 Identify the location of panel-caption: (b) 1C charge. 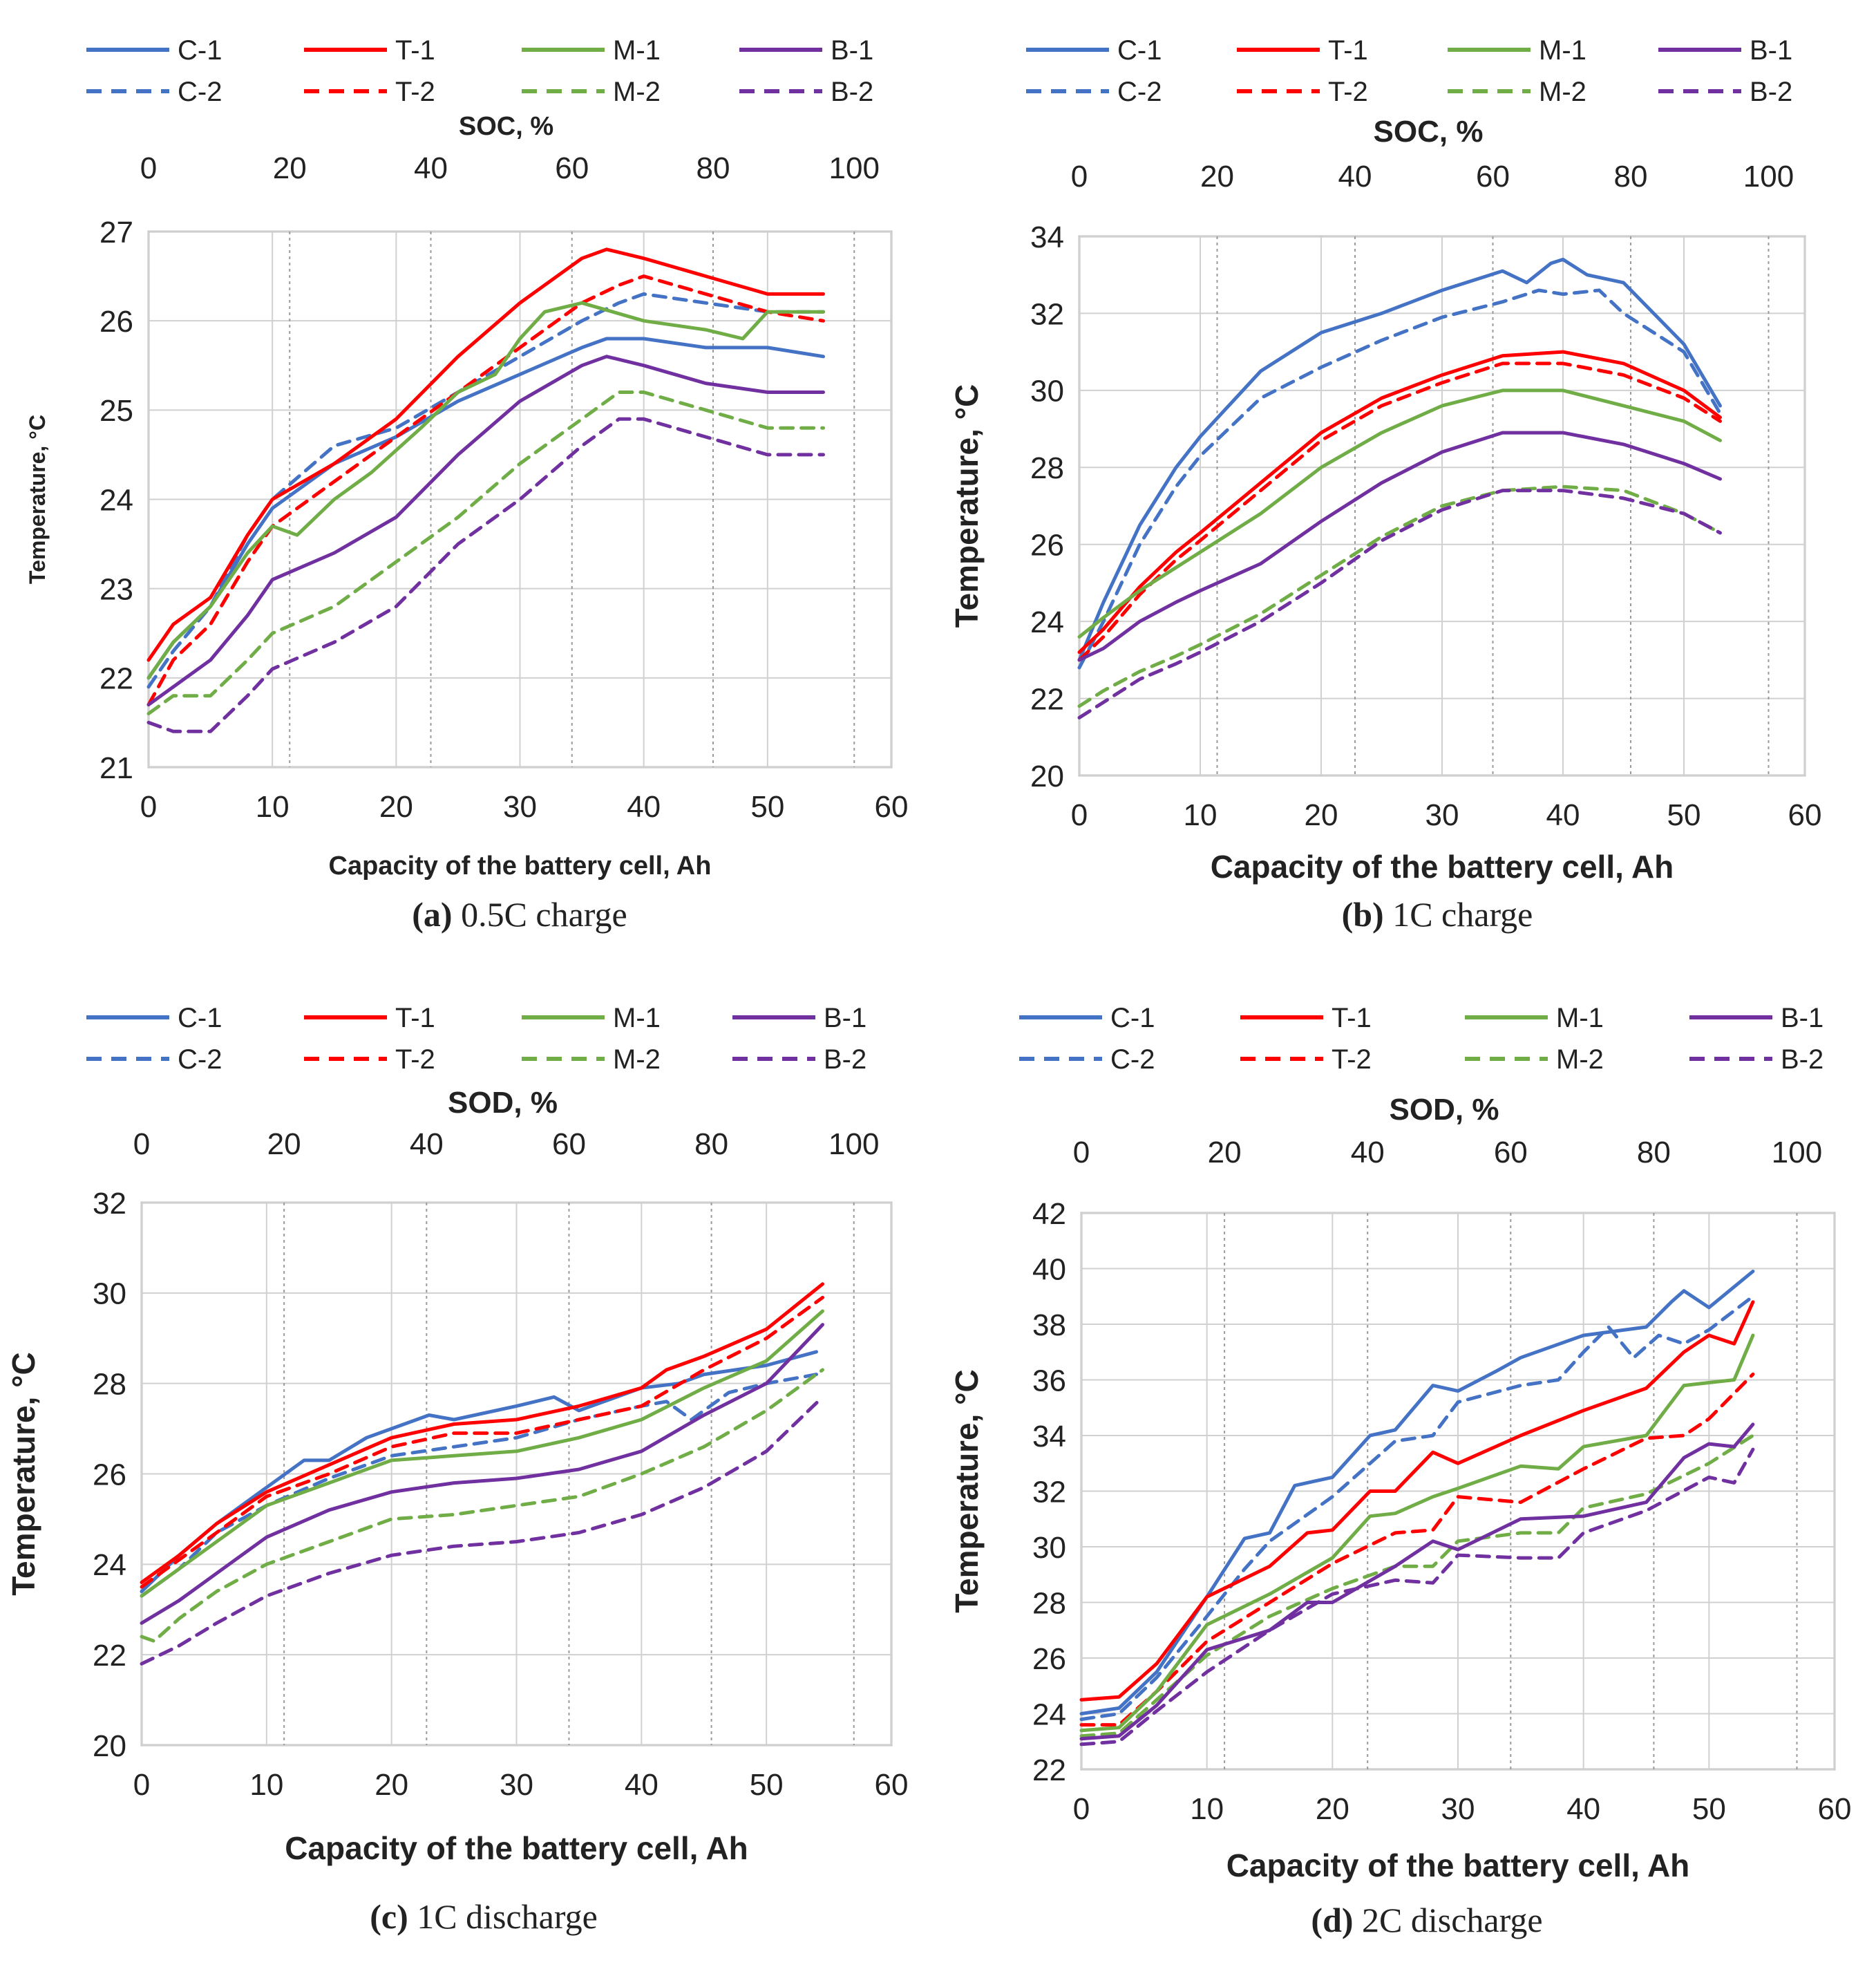
(1437, 915).